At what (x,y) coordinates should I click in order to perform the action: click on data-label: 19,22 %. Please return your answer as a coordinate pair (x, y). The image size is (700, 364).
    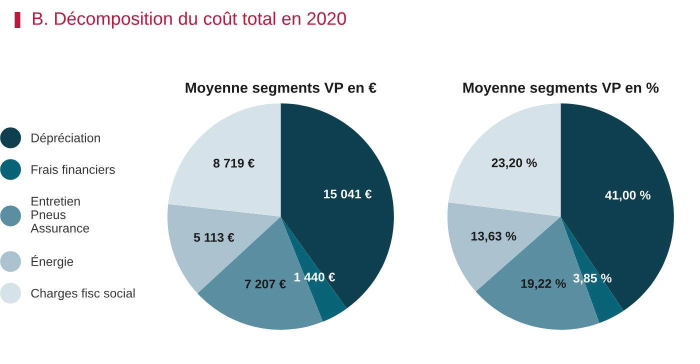
    Looking at the image, I should click on (543, 284).